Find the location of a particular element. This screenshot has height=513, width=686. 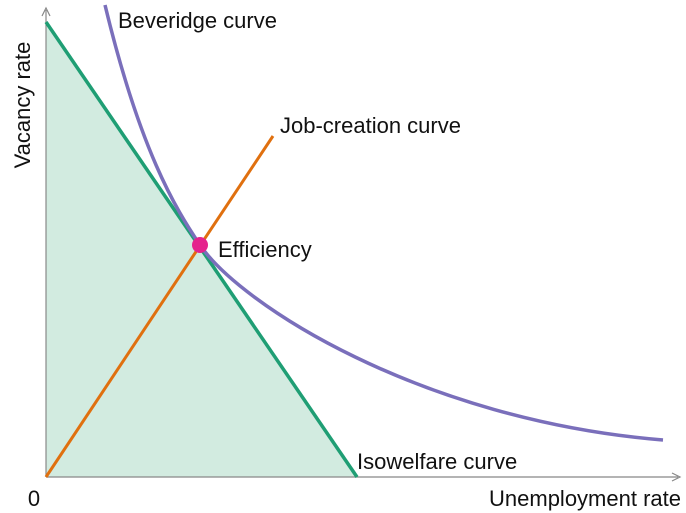

efficiency-label: Efficiency is located at coordinates (265, 249).